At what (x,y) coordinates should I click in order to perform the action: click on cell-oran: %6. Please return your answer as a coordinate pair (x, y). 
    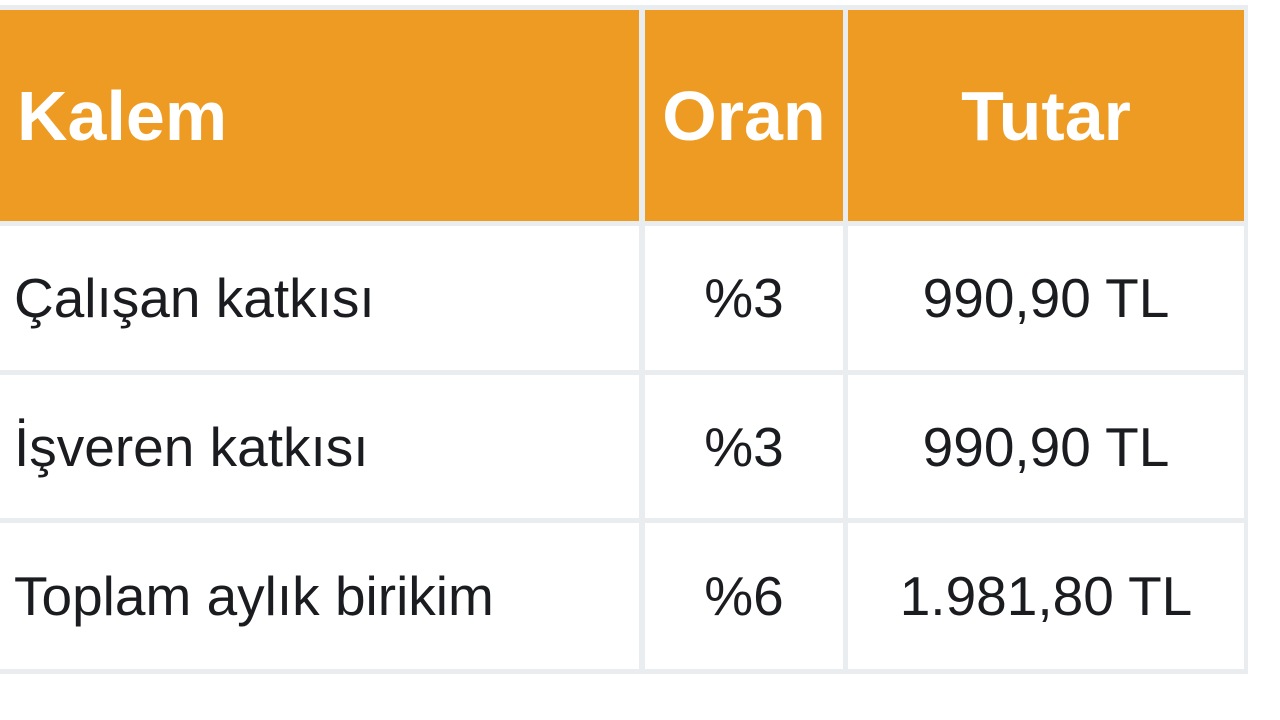
    Looking at the image, I should click on (746, 598).